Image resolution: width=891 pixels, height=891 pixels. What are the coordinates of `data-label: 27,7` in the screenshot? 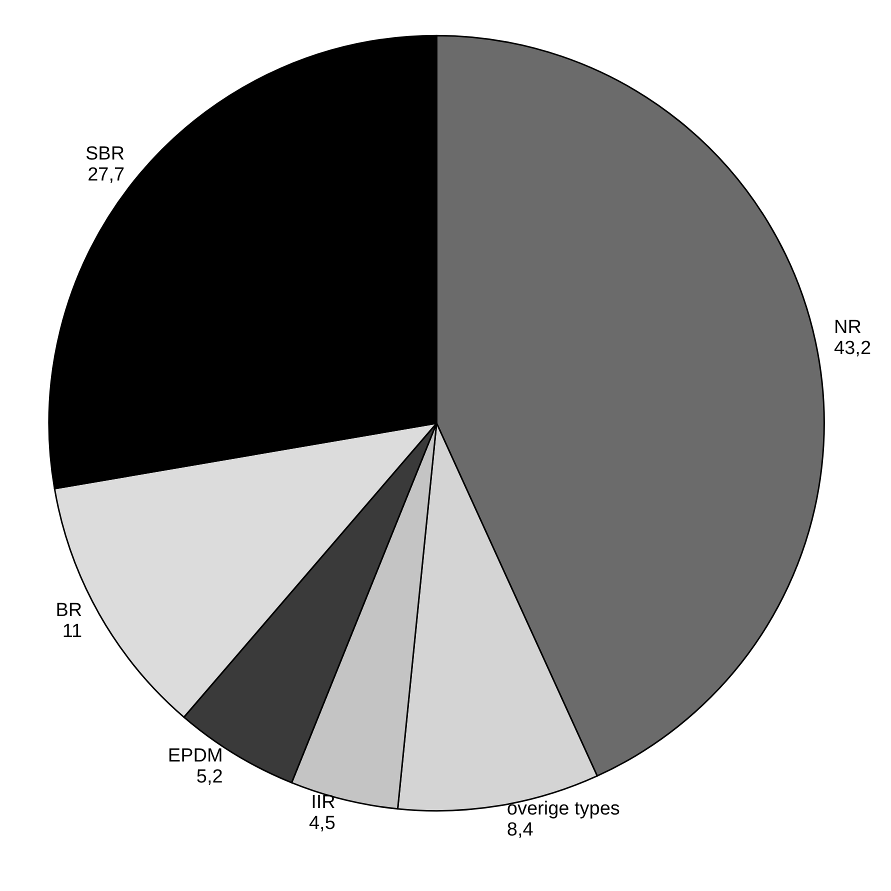 It's located at (106, 175).